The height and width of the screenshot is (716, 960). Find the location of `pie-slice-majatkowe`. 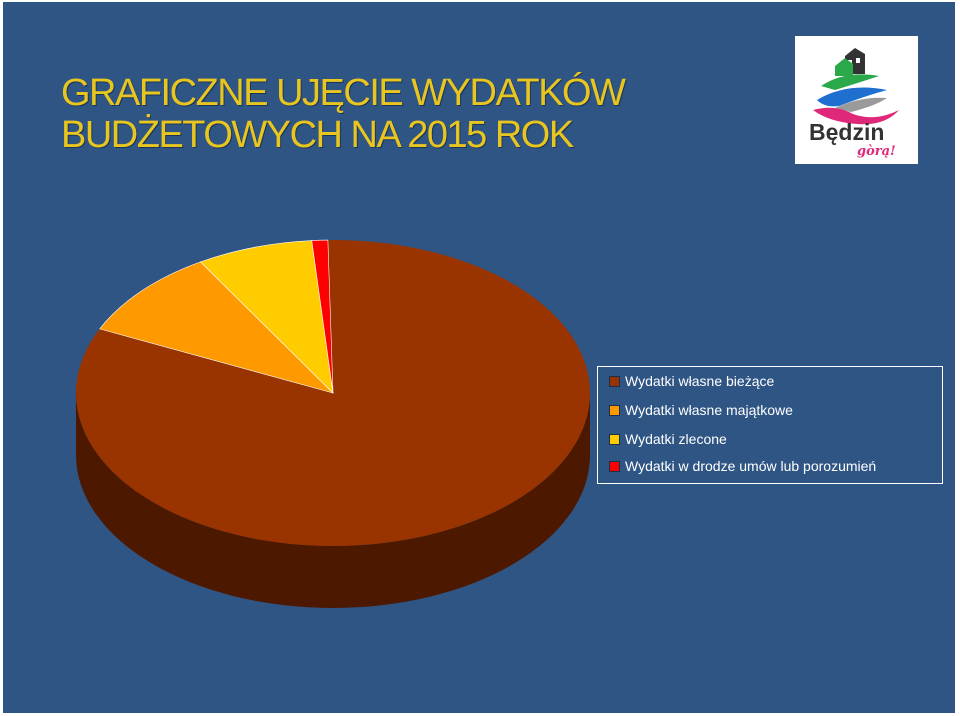

pie-slice-majatkowe is located at coordinates (217, 327).